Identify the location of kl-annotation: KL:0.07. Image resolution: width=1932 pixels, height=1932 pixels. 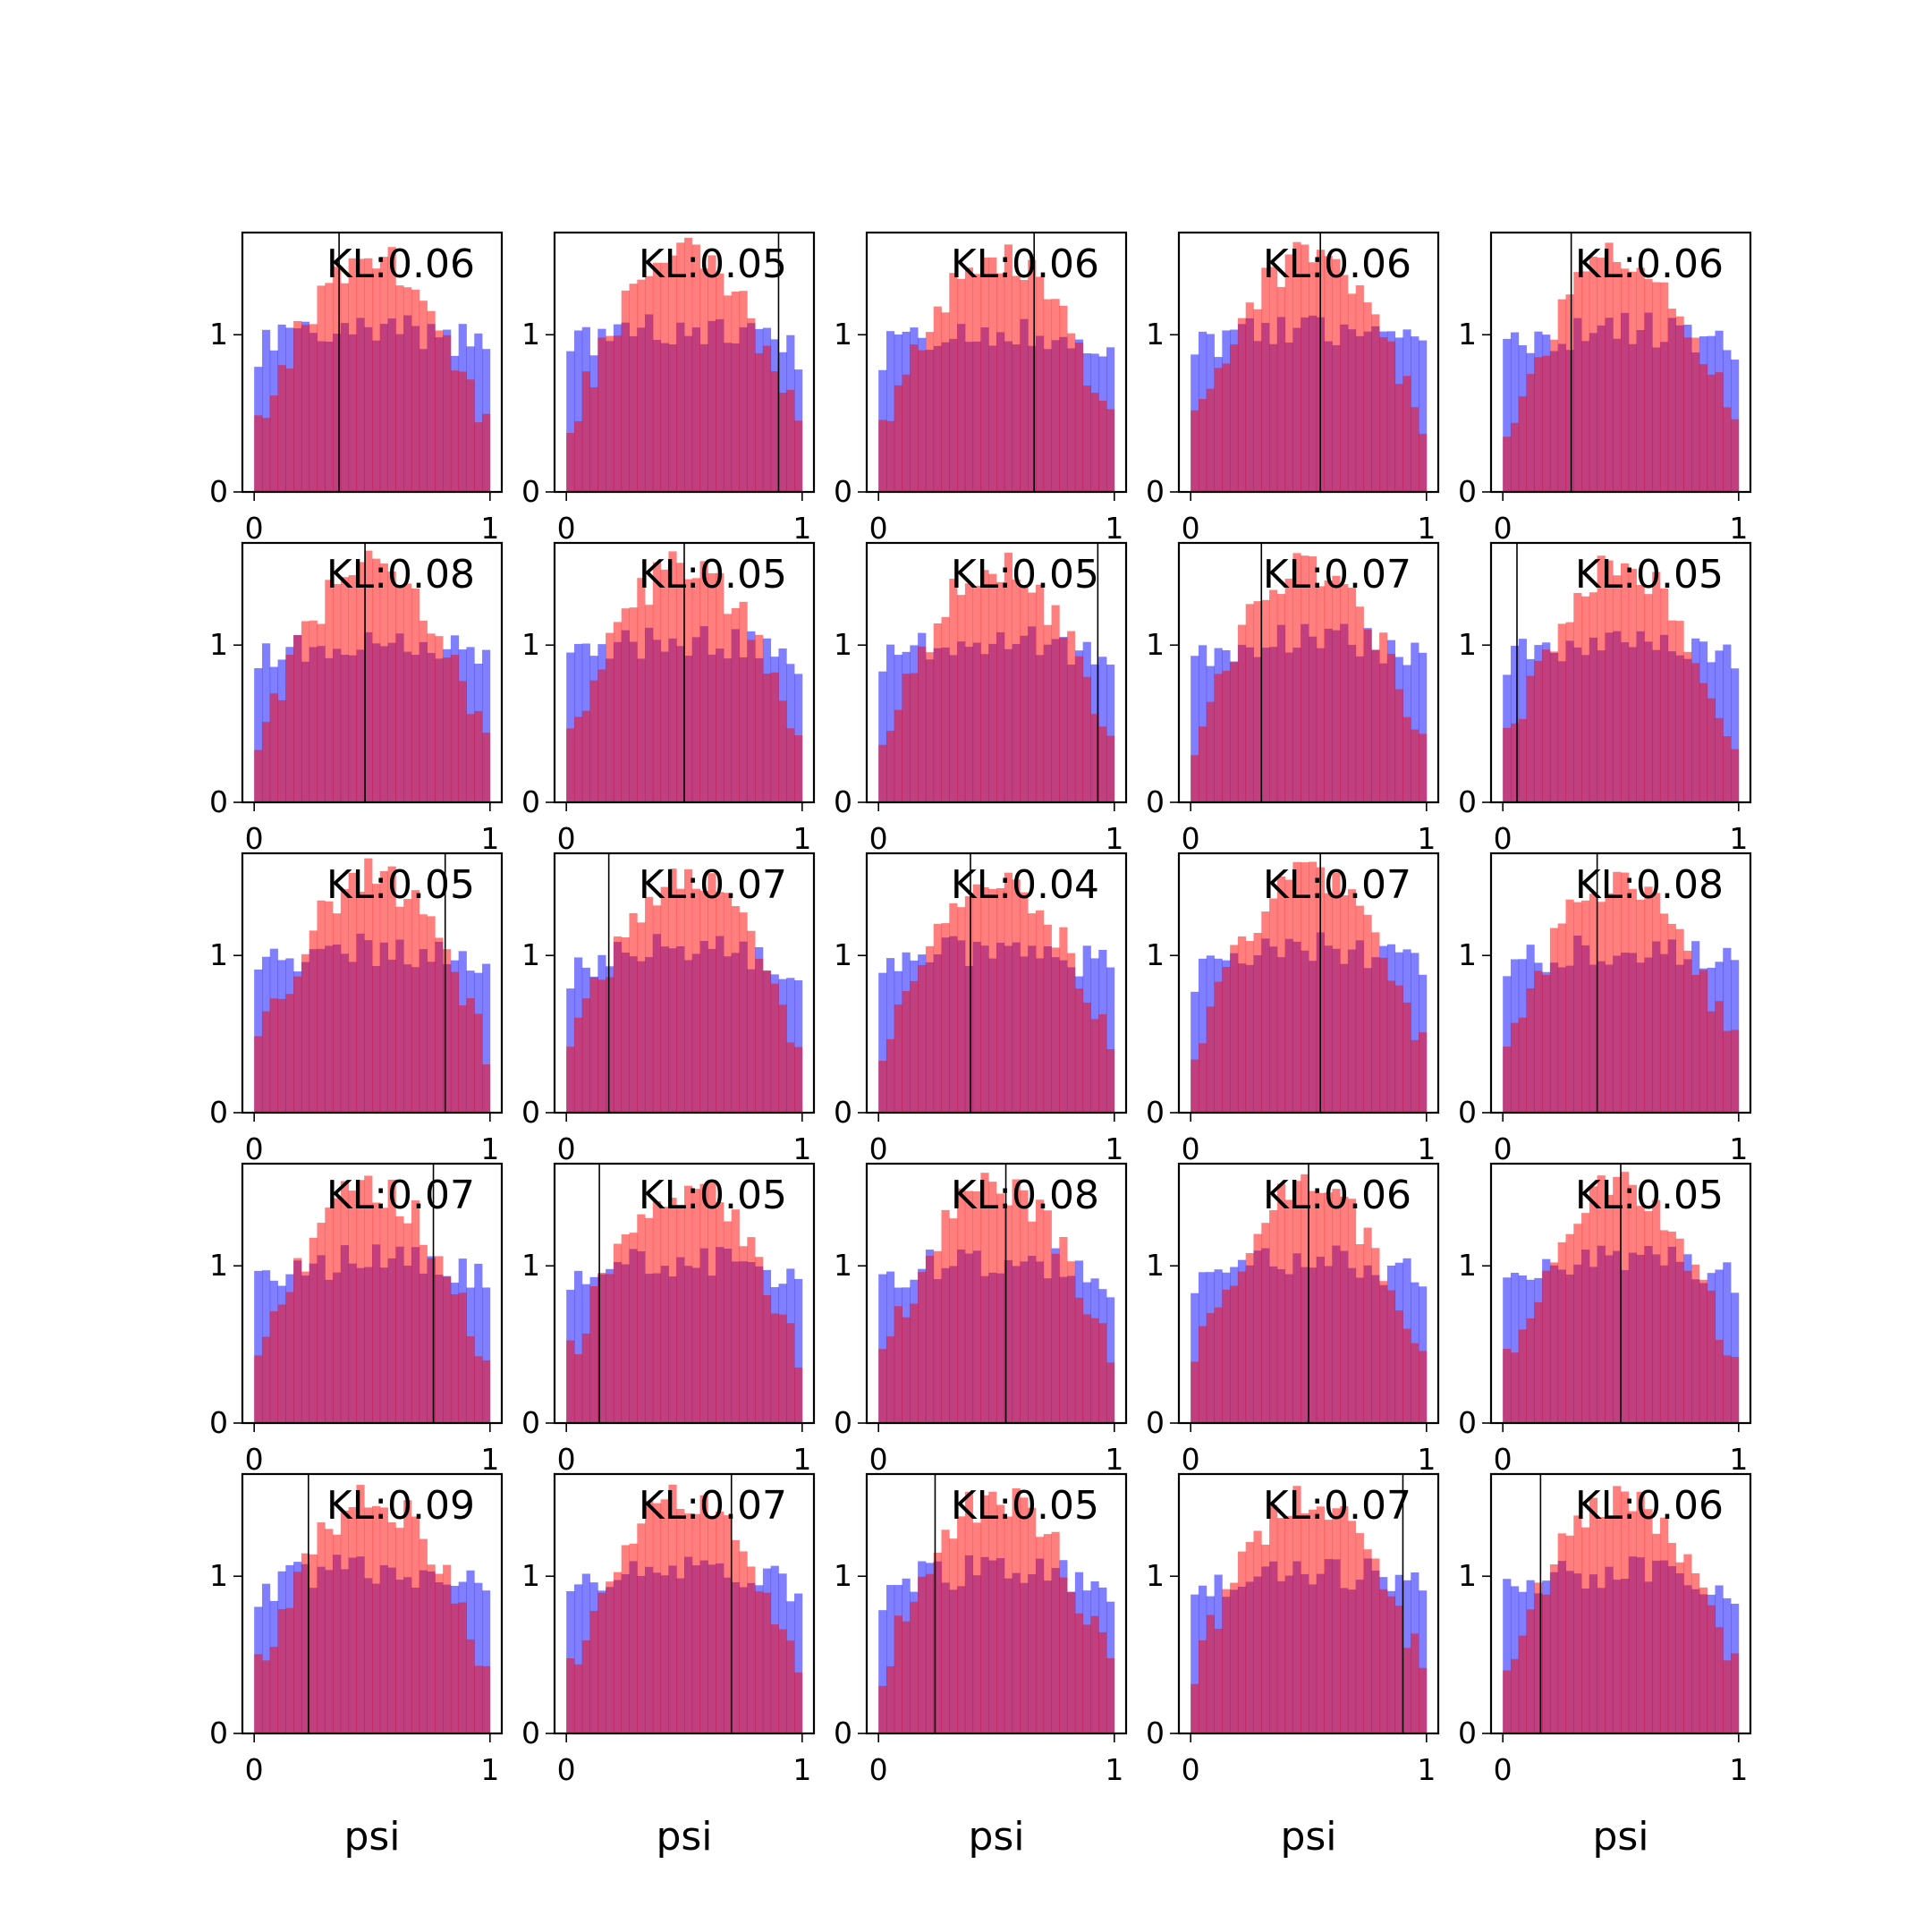
(713, 885).